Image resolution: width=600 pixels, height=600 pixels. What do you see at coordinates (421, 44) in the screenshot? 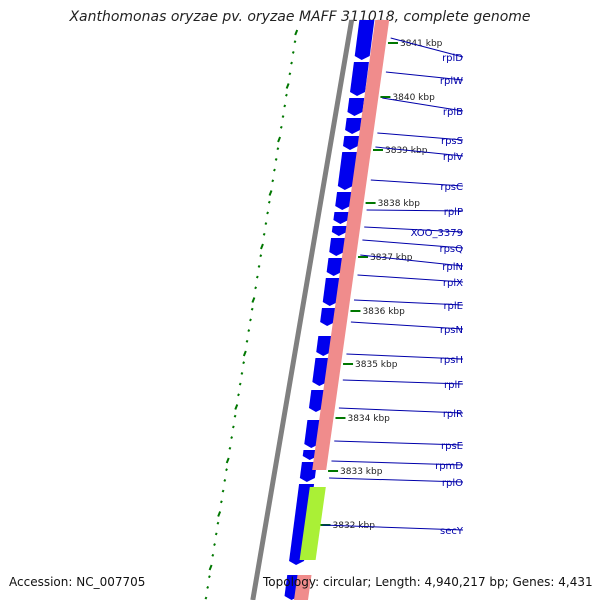
I see `kbp-label: 3841 kbp` at bounding box center [421, 44].